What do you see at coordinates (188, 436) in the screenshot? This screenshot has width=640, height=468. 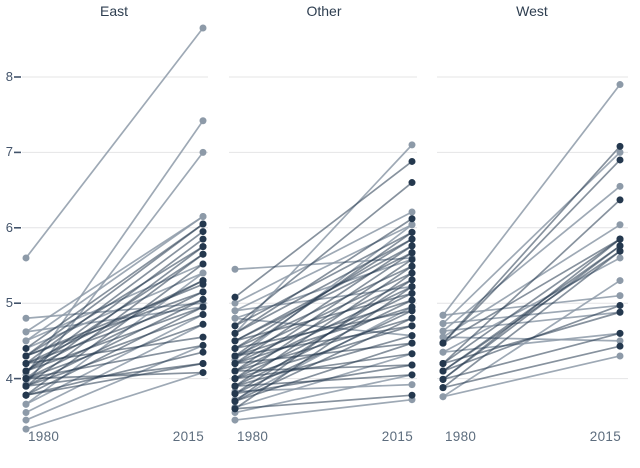 I see `x-tick-east-2015: 2015` at bounding box center [188, 436].